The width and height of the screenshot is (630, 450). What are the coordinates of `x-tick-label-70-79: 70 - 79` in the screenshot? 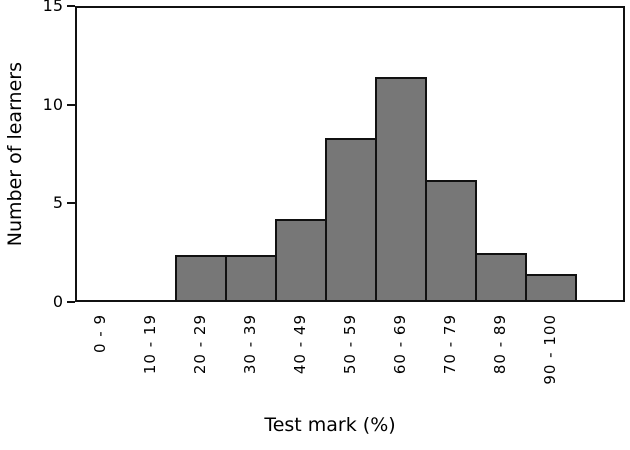 It's located at (450, 344).